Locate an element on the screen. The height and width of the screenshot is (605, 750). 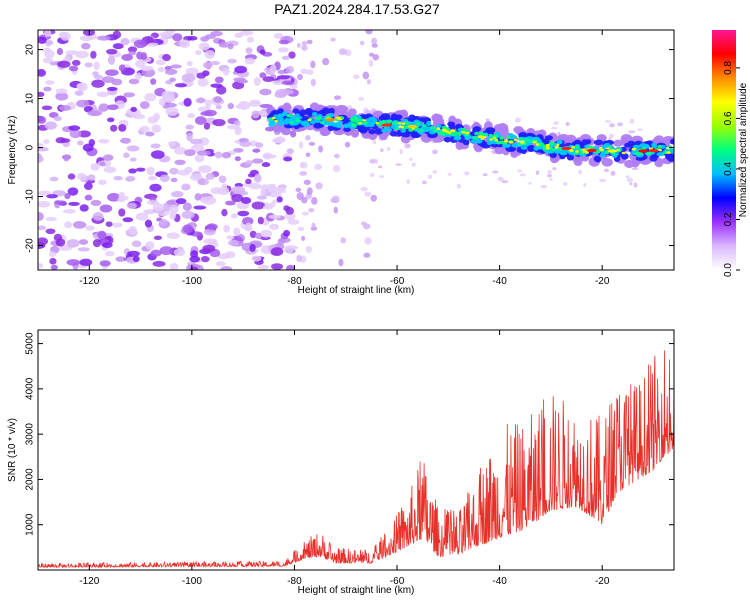
colorbar-gradient is located at coordinates (724, 150).